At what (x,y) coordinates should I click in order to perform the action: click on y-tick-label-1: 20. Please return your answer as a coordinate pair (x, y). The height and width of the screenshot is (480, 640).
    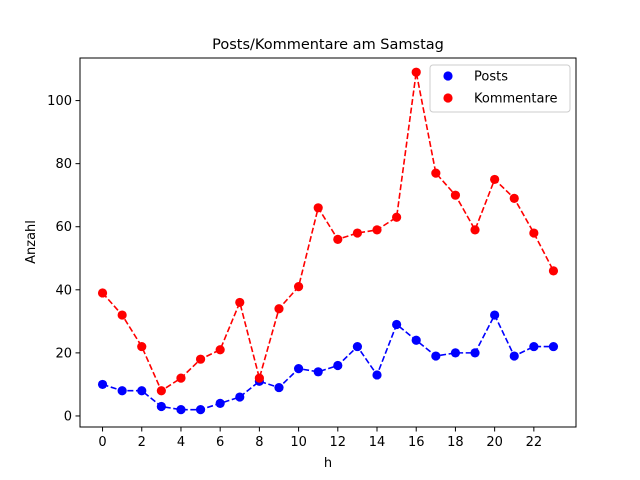
    Looking at the image, I should click on (63, 353).